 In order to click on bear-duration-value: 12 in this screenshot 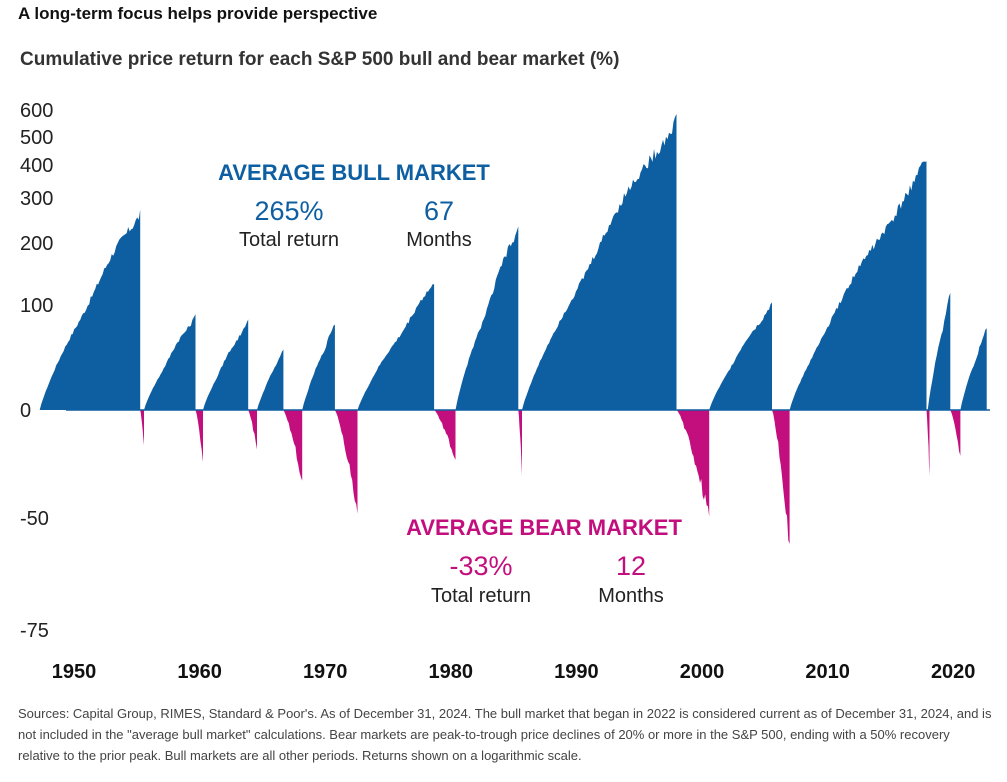, I will do `click(631, 566)`.